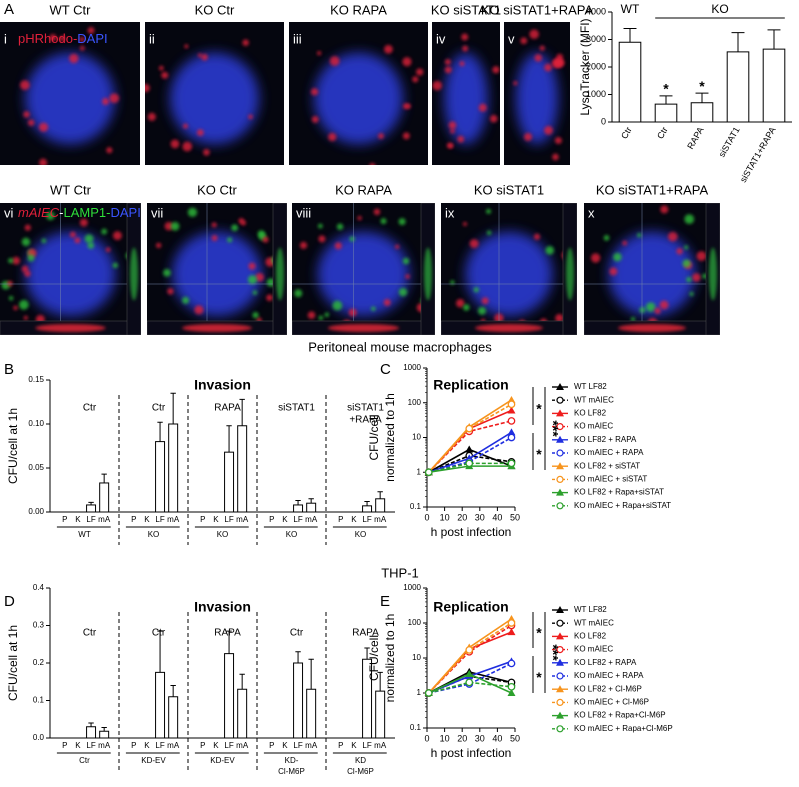 The height and width of the screenshot is (787, 799). Describe the element at coordinates (445, 517) in the screenshot. I see `x-tick-label: 10` at that location.